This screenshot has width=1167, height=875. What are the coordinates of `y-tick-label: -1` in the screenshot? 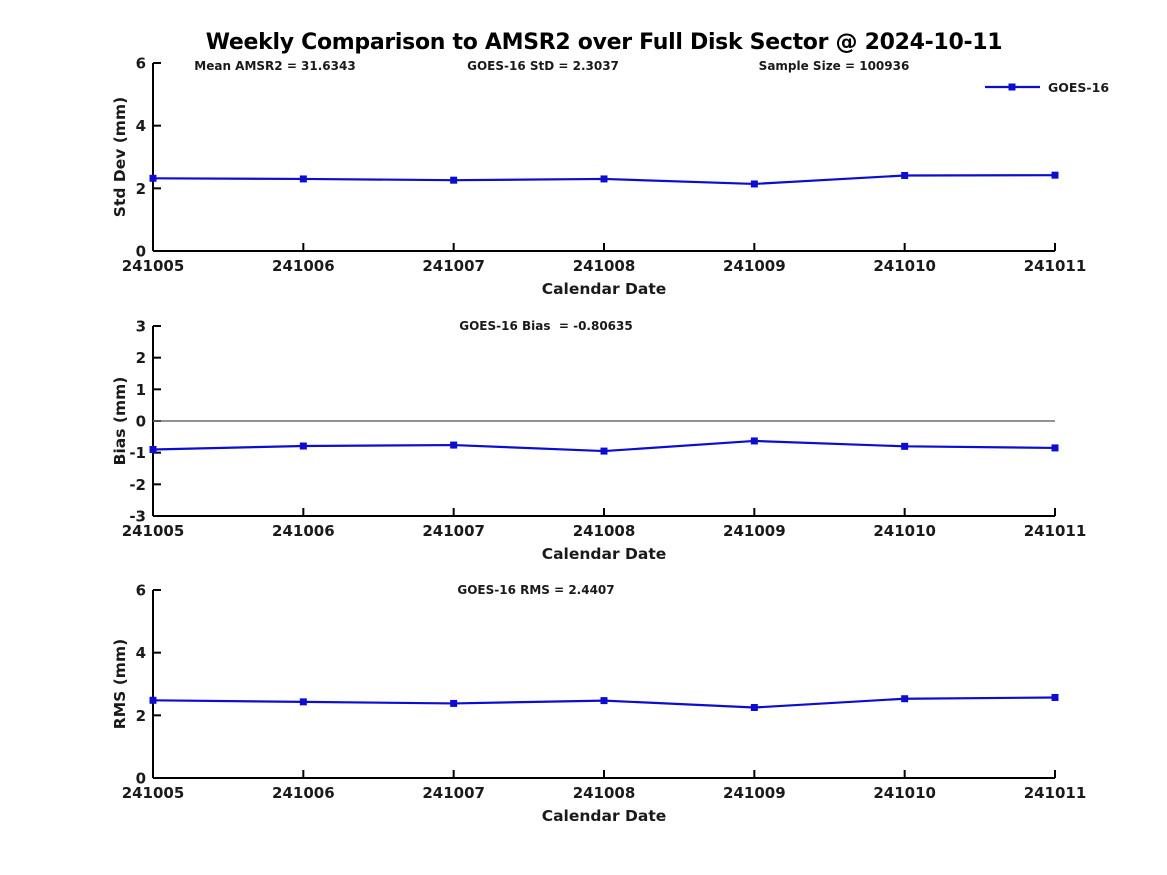 It's located at (137, 453).